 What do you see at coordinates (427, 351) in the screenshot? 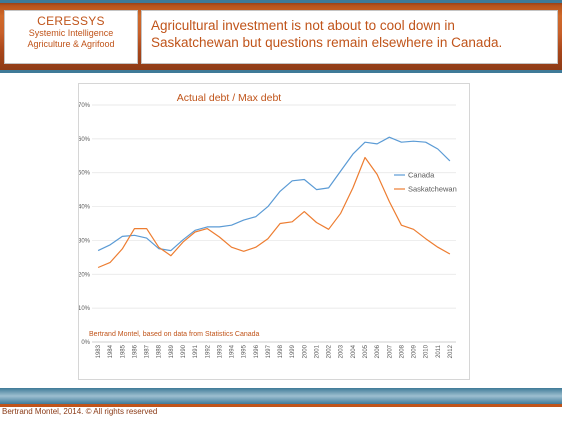
I see `x-tick-label: 2010` at bounding box center [427, 351].